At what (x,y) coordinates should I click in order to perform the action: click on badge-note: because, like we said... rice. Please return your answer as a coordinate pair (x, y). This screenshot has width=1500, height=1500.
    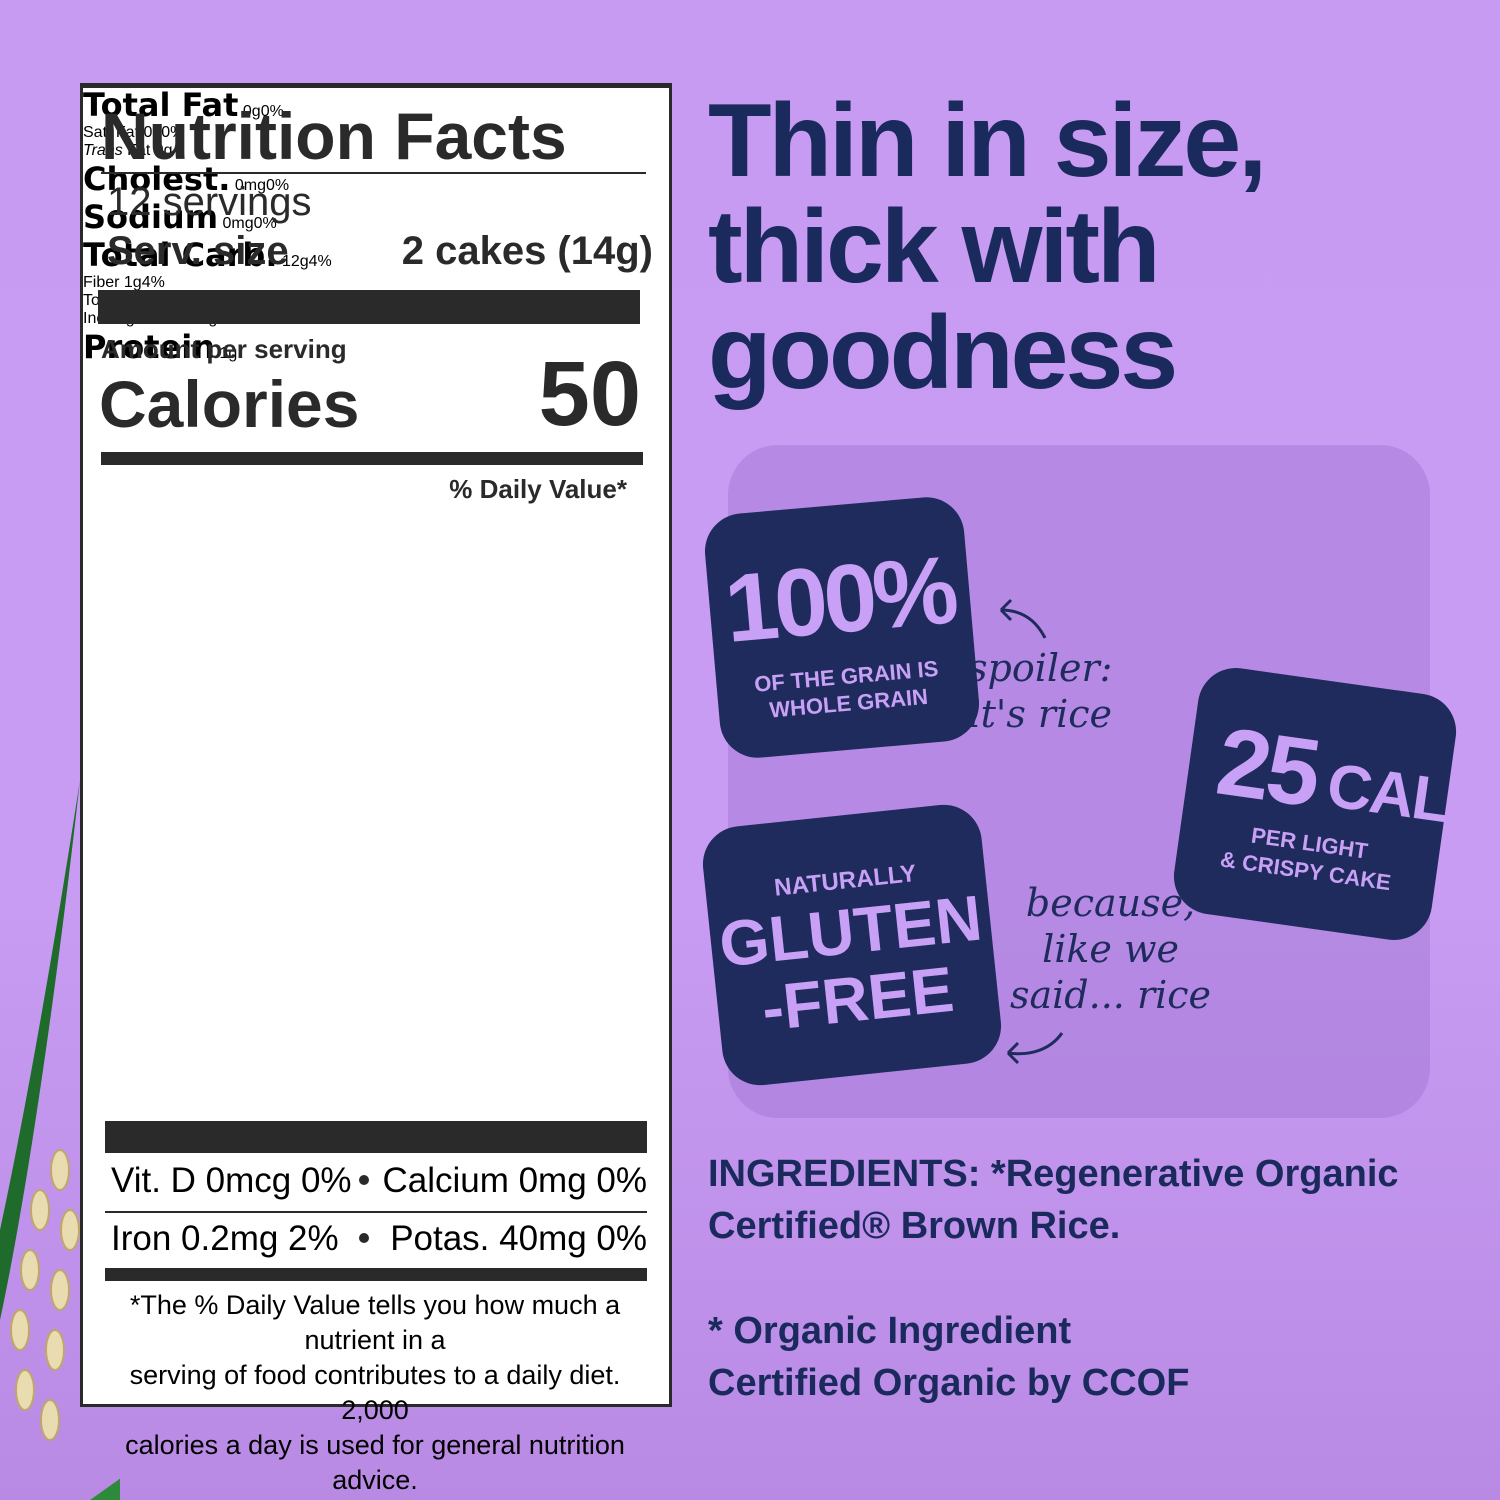
    Looking at the image, I should click on (1110, 949).